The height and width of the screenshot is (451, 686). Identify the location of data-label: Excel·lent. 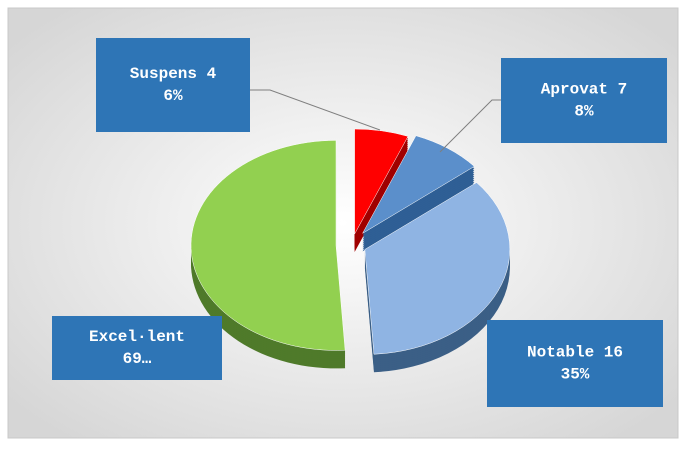
(137, 337).